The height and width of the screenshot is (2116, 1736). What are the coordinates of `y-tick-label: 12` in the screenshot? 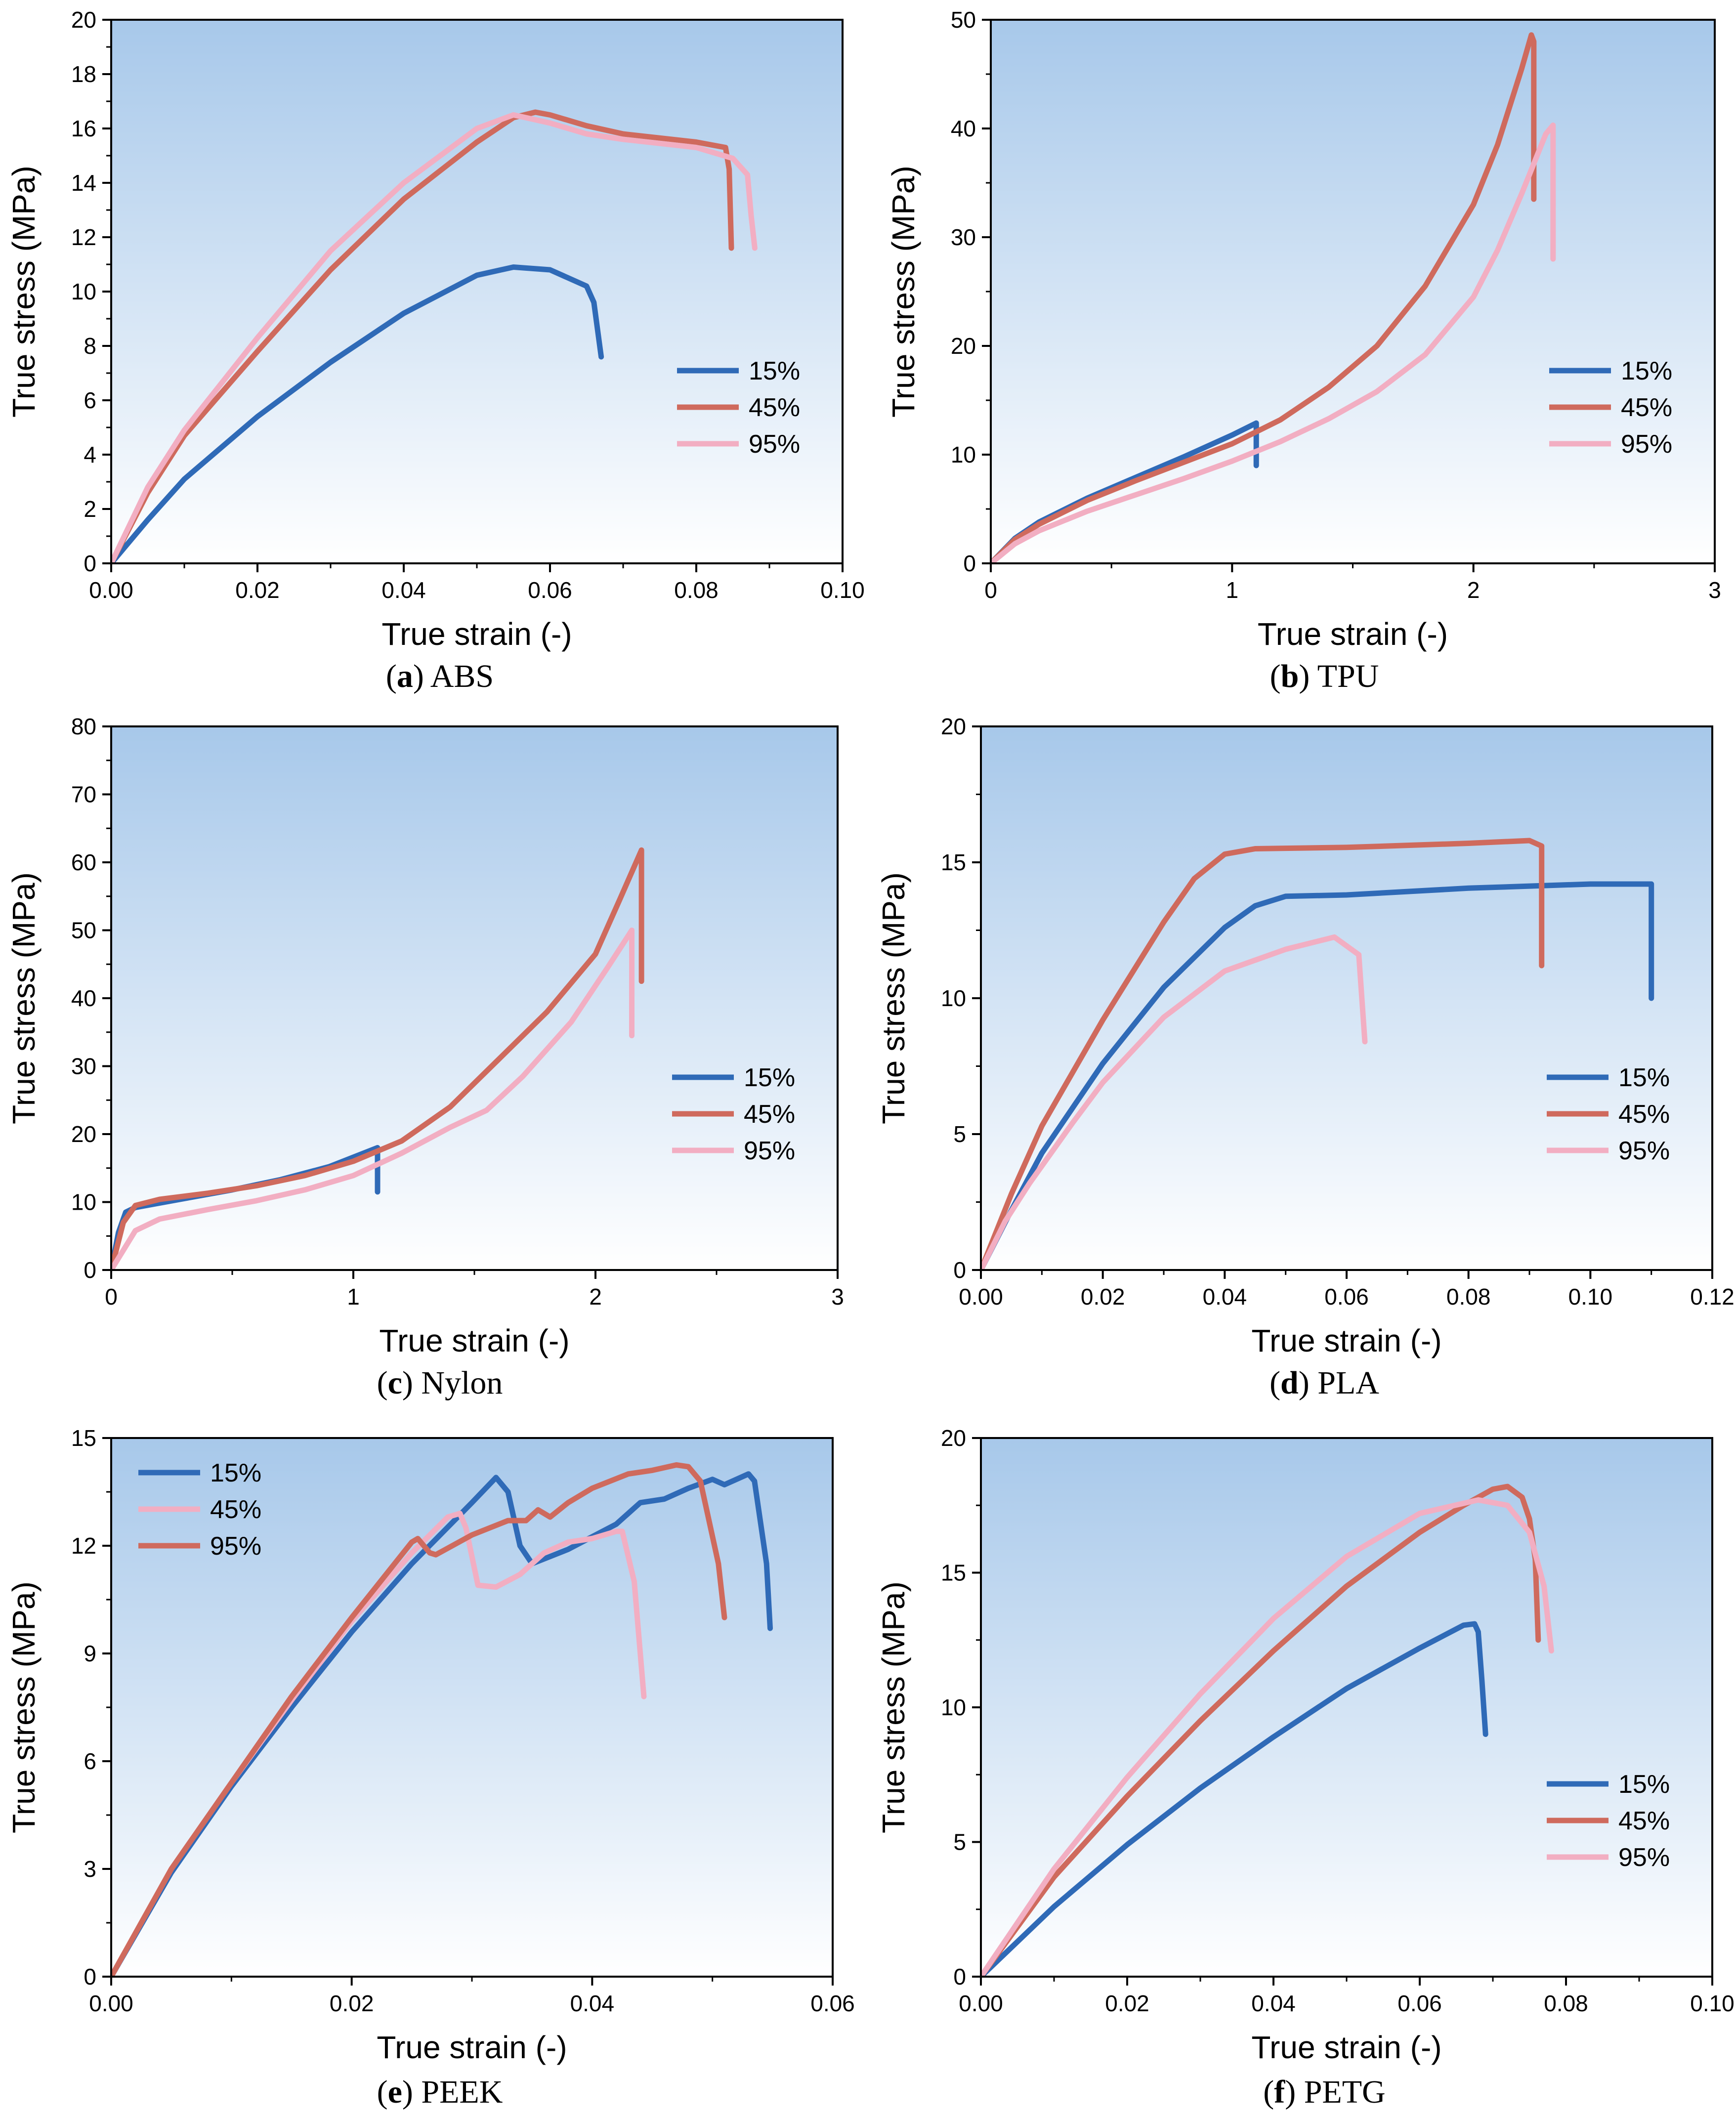 It's located at (83, 237).